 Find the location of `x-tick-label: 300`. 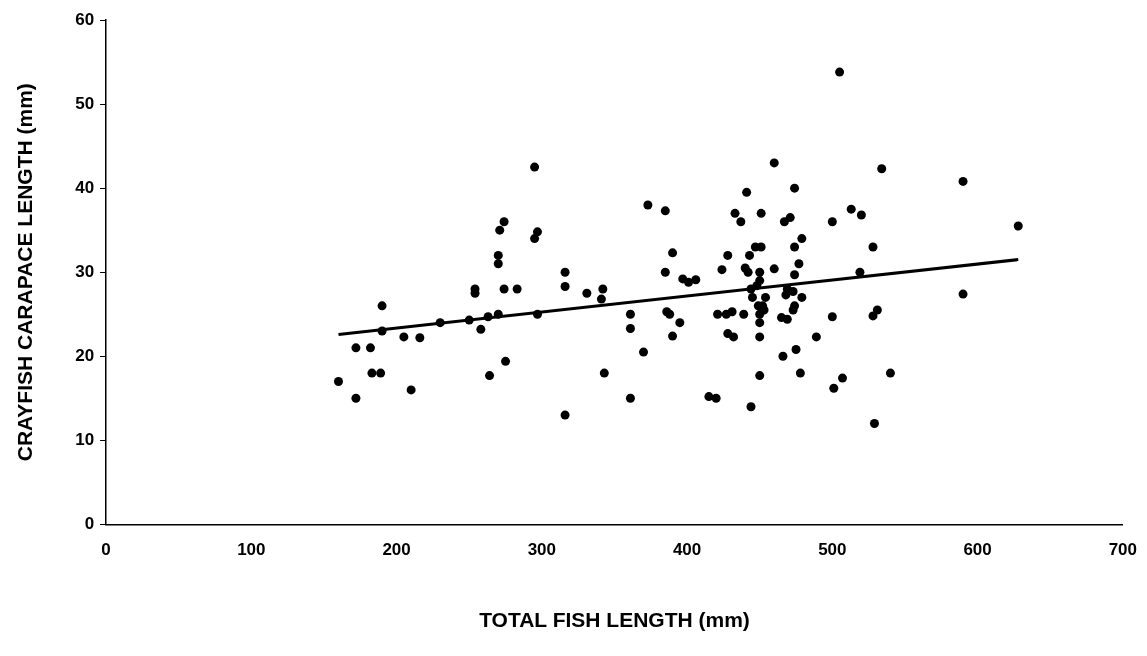

x-tick-label: 300 is located at coordinates (542, 550).